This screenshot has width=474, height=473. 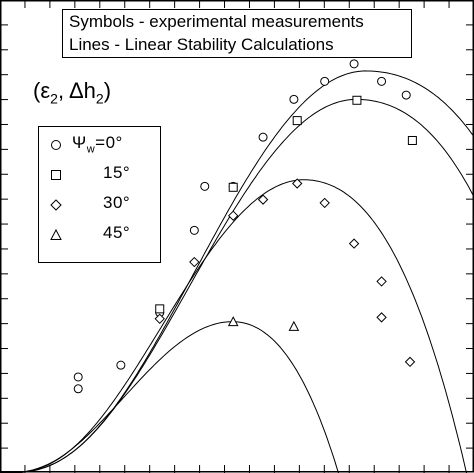 I want to click on diamond-marker-s2-p3, so click(x=263, y=199).